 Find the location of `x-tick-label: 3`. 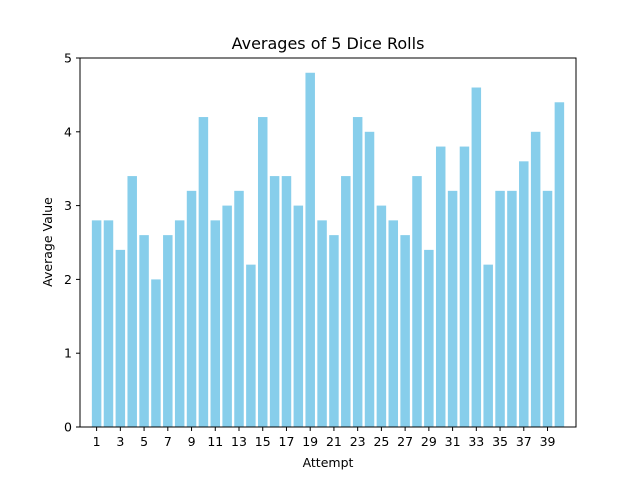

x-tick-label: 3 is located at coordinates (120, 441).